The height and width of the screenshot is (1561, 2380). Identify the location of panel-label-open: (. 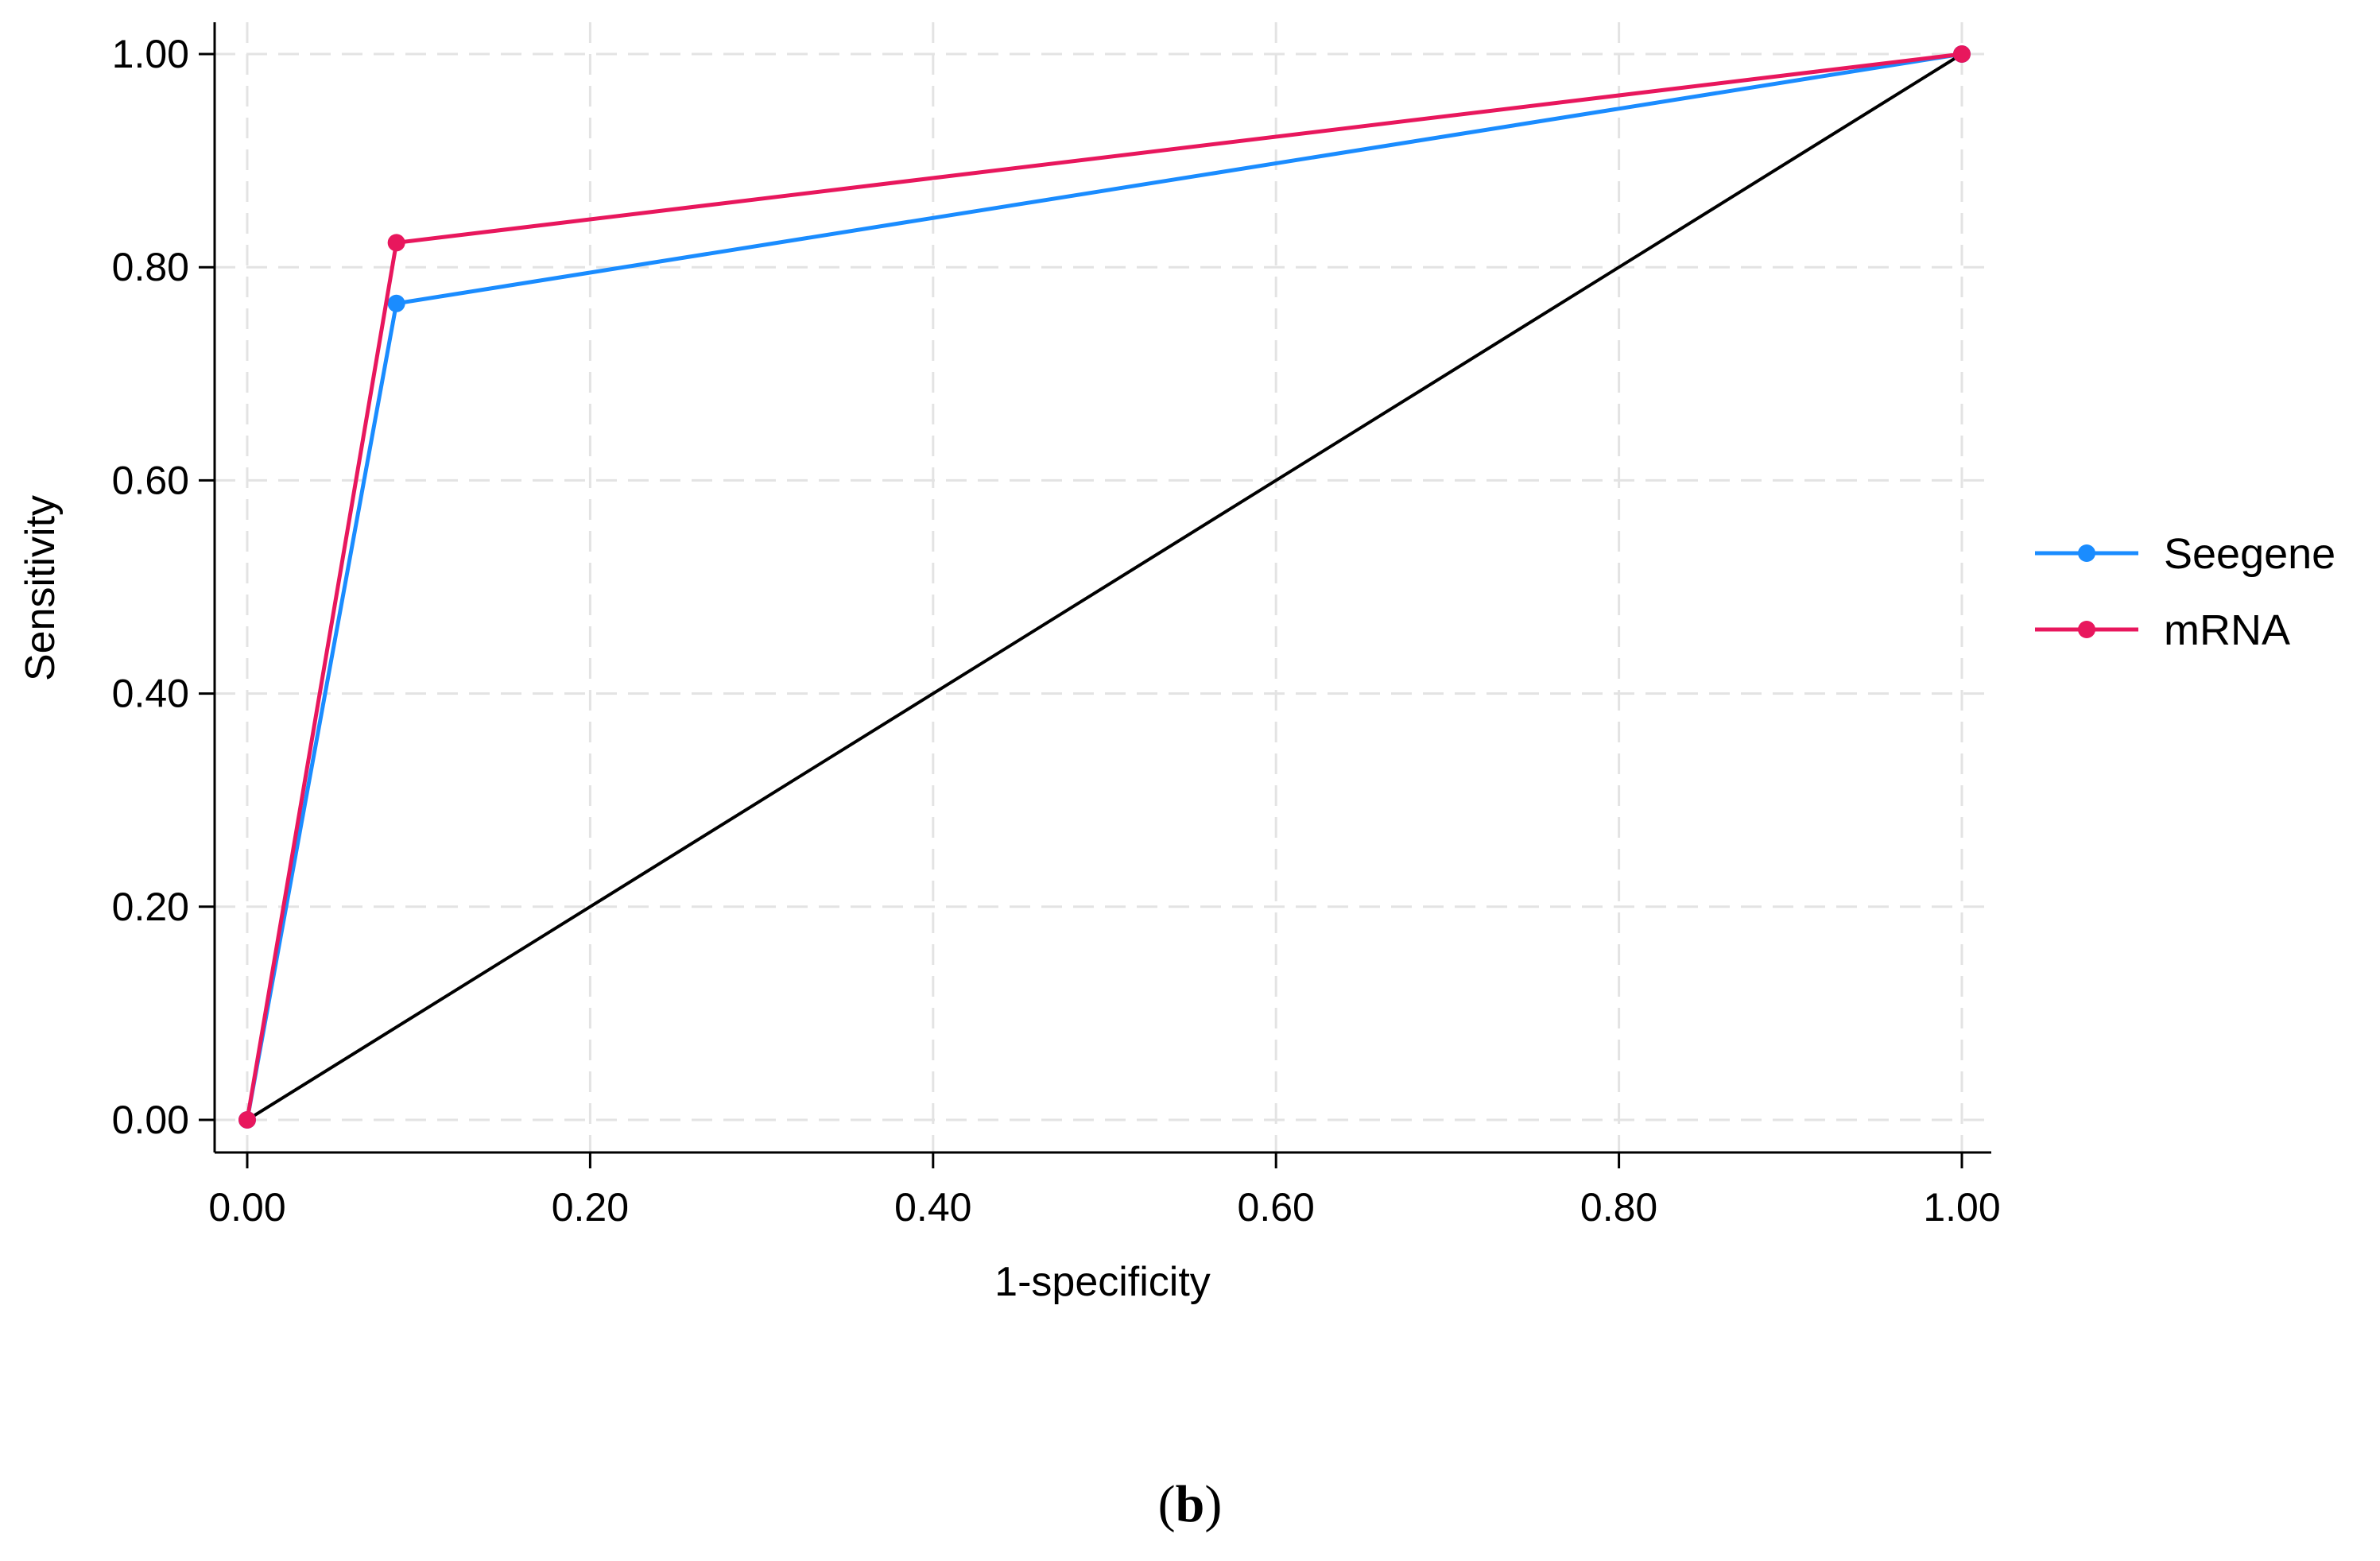
(1166, 1504).